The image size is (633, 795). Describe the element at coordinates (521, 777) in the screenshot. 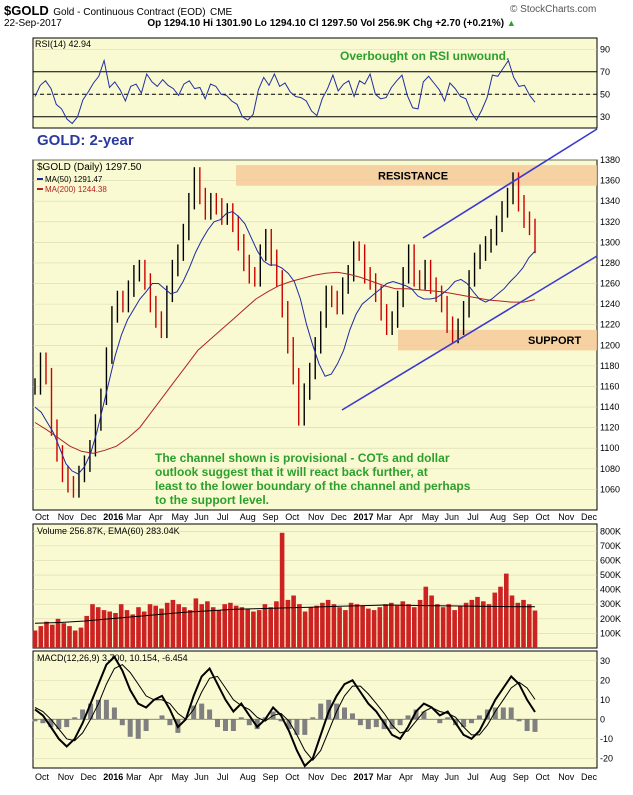

I see `macd-x-label: Sep` at that location.